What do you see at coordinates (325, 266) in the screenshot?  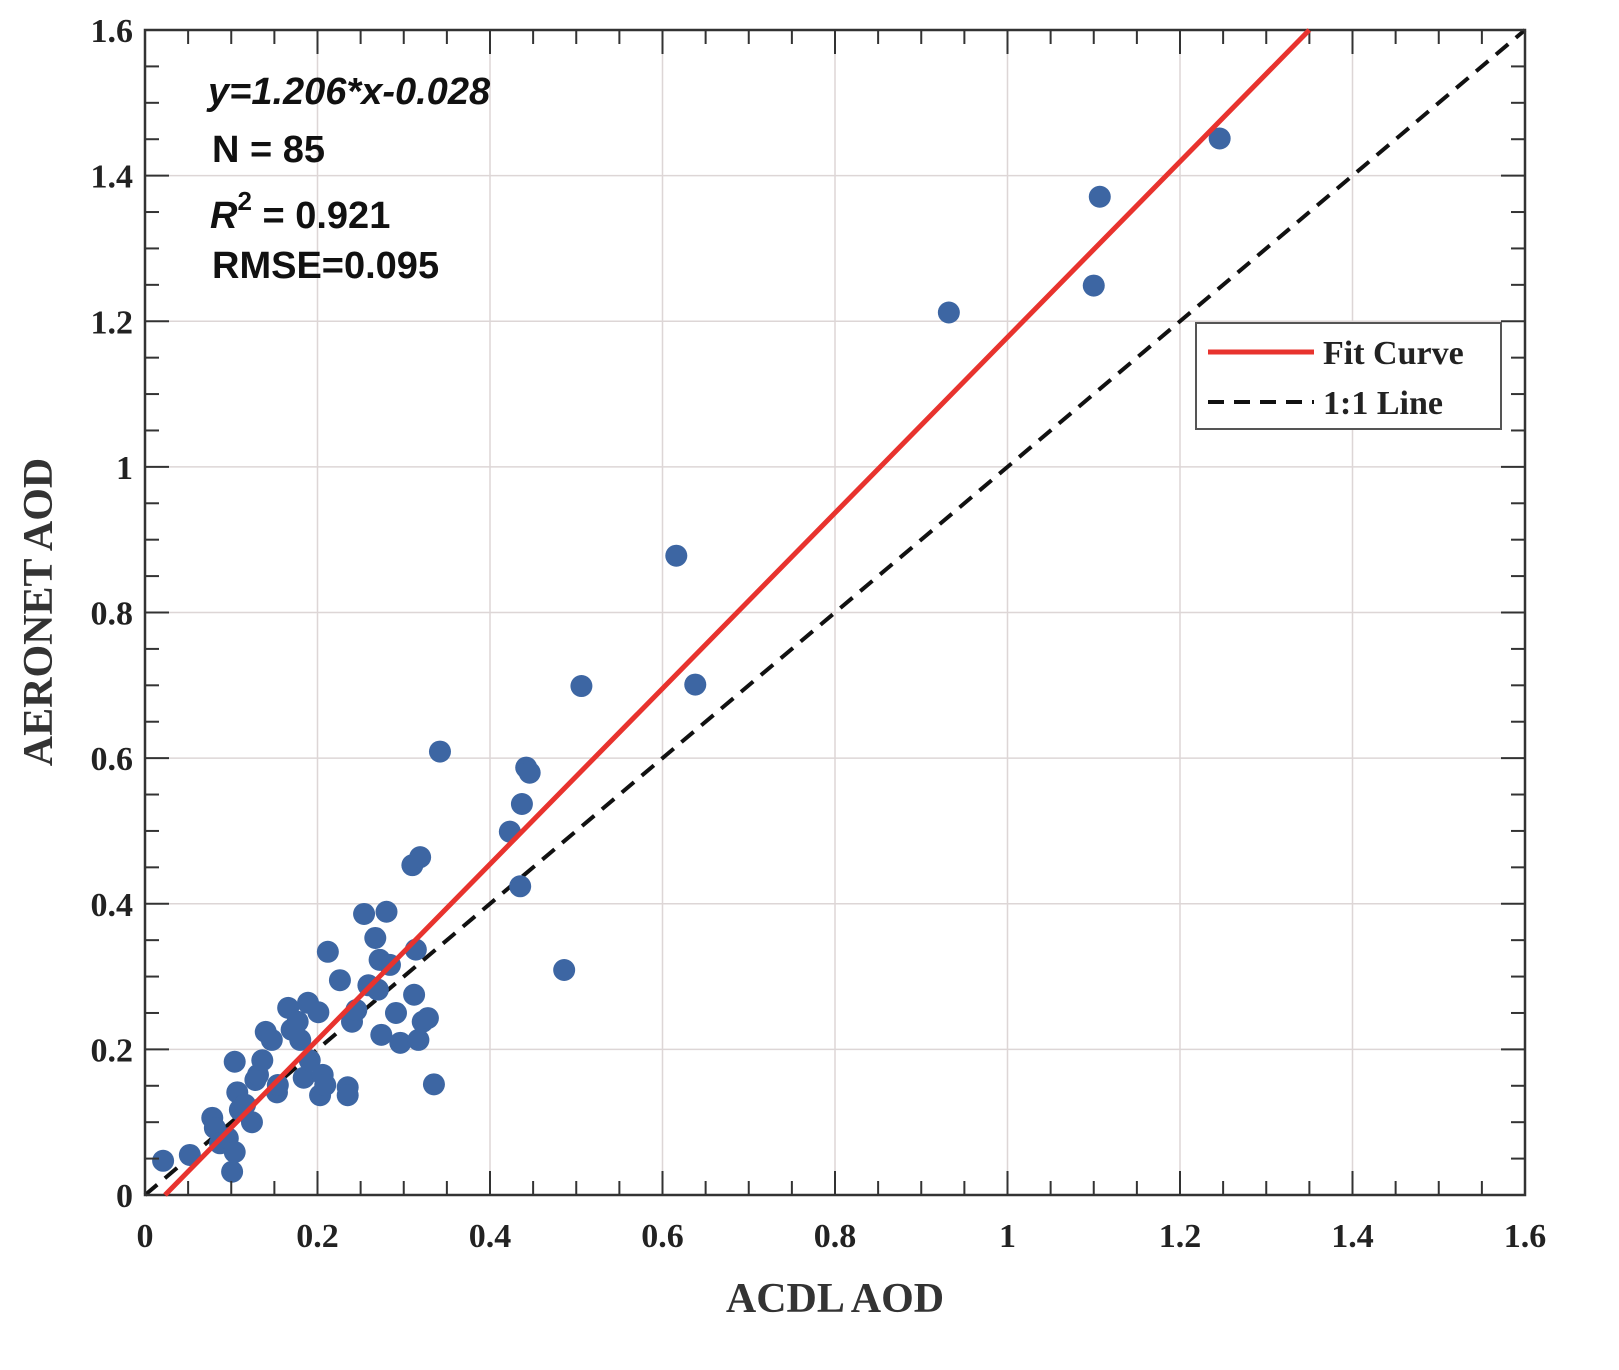 I see `rmse-text: RMSE=0.095` at bounding box center [325, 266].